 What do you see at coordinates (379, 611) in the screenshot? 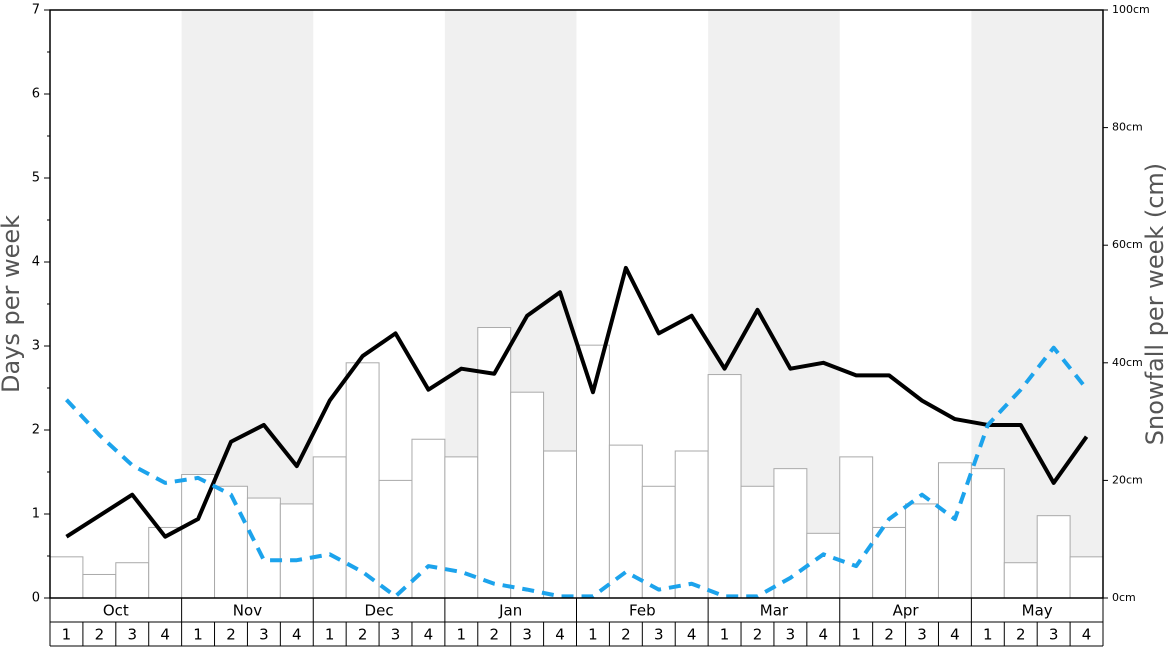
I see `month-label: Dec` at bounding box center [379, 611].